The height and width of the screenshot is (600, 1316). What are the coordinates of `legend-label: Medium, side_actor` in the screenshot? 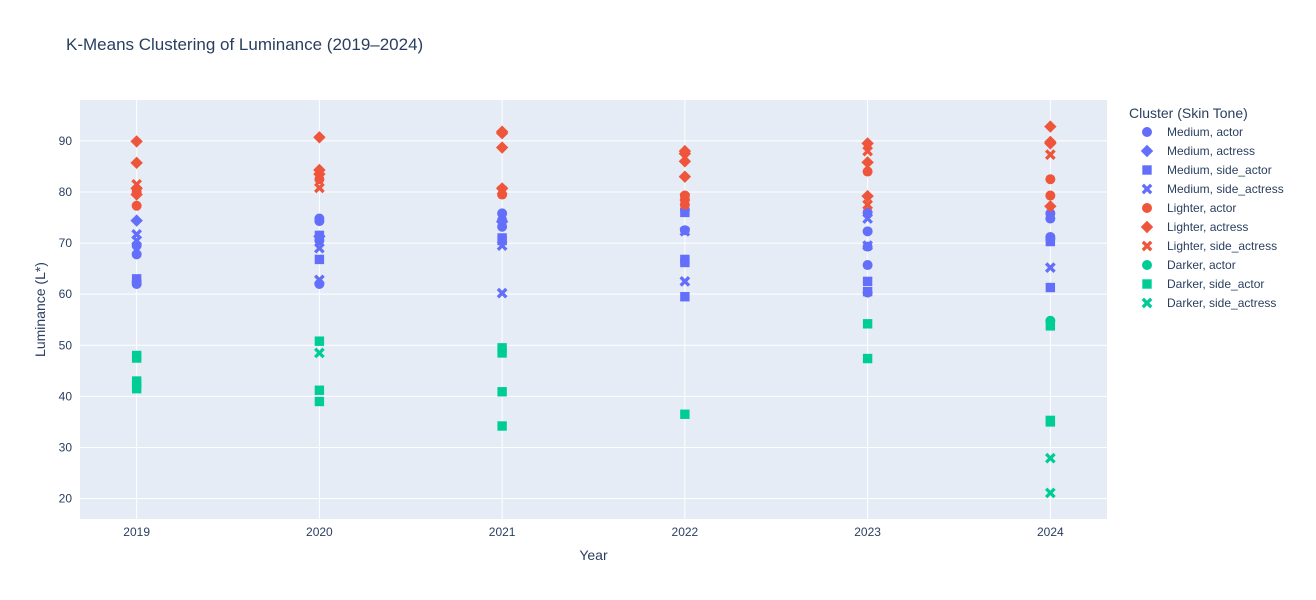 It's located at (1219, 170).